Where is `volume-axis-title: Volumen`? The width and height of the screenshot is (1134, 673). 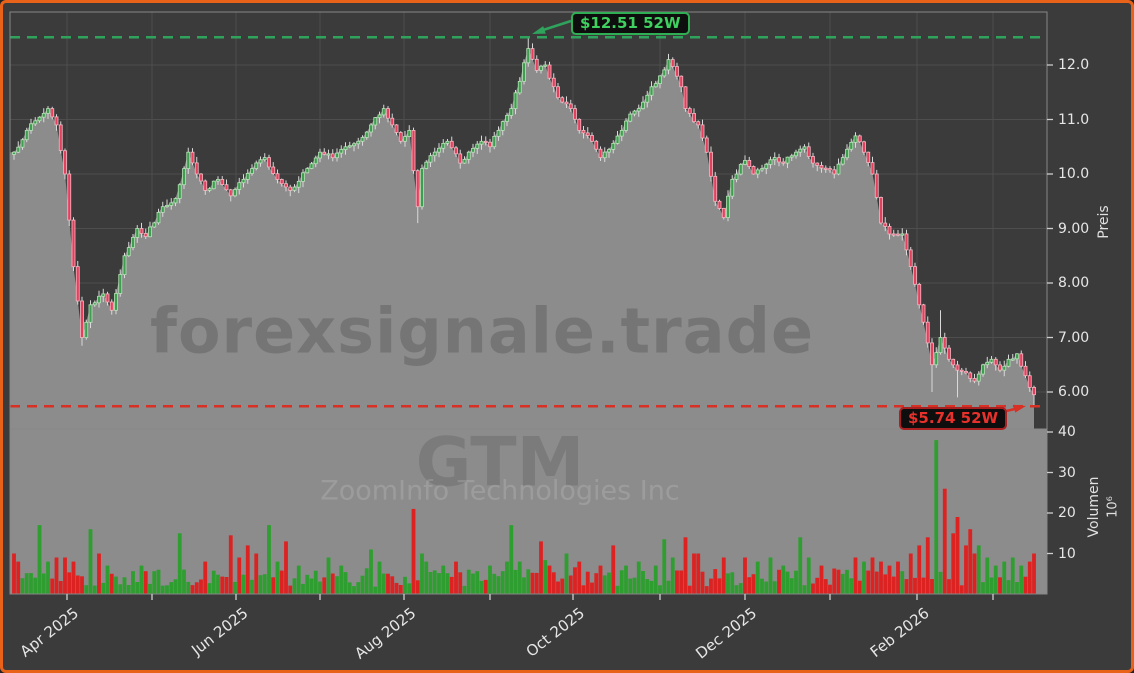 volume-axis-title: Volumen is located at coordinates (1094, 507).